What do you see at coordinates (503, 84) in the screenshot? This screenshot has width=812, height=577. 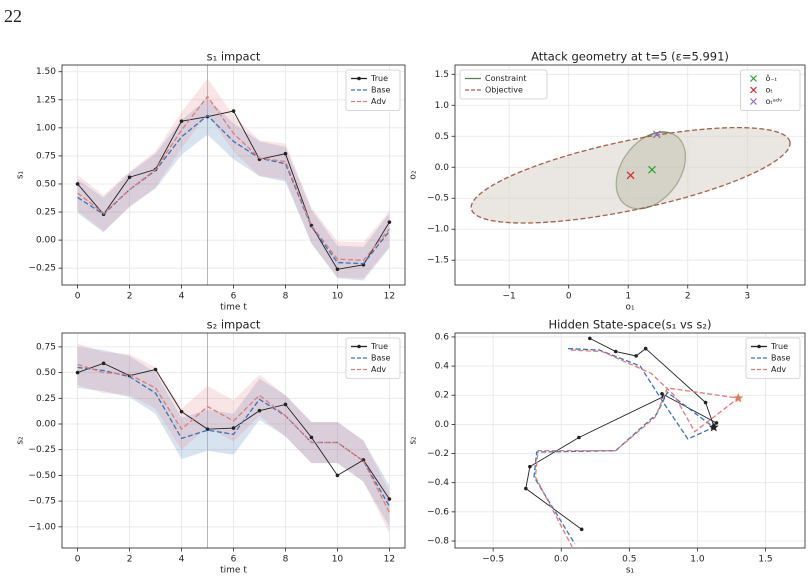 I see `legend-box` at bounding box center [503, 84].